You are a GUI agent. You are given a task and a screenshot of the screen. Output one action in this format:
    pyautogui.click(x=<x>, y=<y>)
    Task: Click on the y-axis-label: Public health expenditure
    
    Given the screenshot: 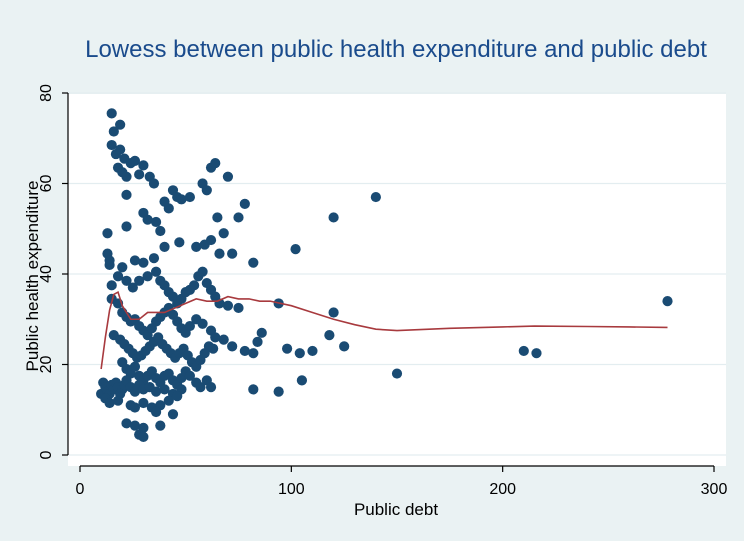 What is the action you would take?
    pyautogui.click(x=32, y=276)
    